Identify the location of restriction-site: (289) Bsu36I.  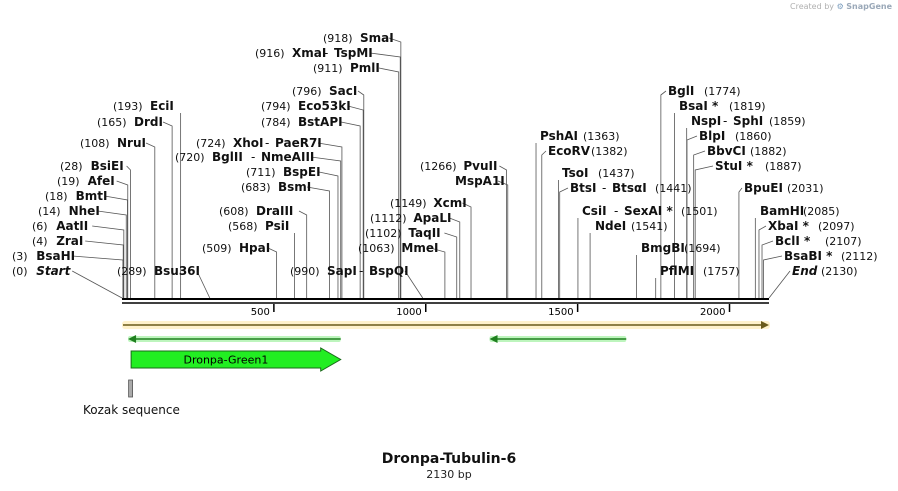
(158, 271).